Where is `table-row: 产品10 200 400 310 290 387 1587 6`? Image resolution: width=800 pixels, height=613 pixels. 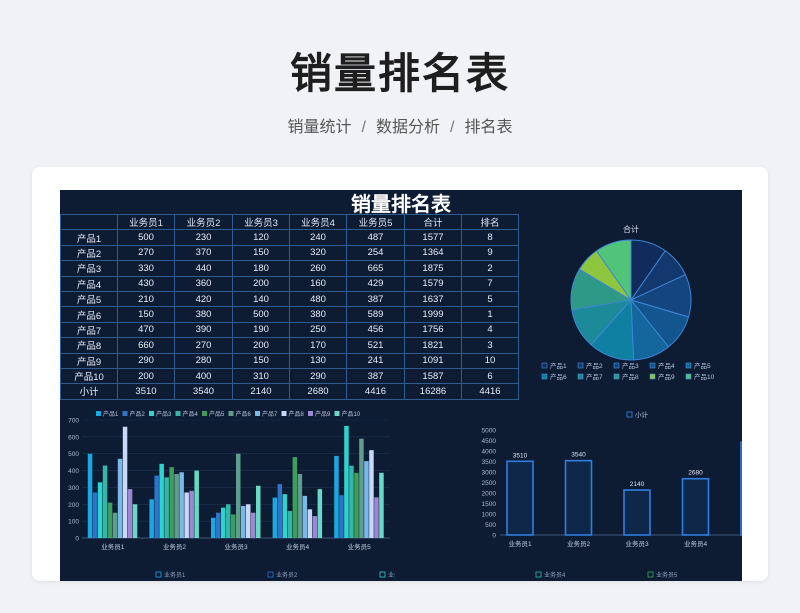 table-row: 产品10 200 400 310 290 387 1587 6 is located at coordinates (289, 376).